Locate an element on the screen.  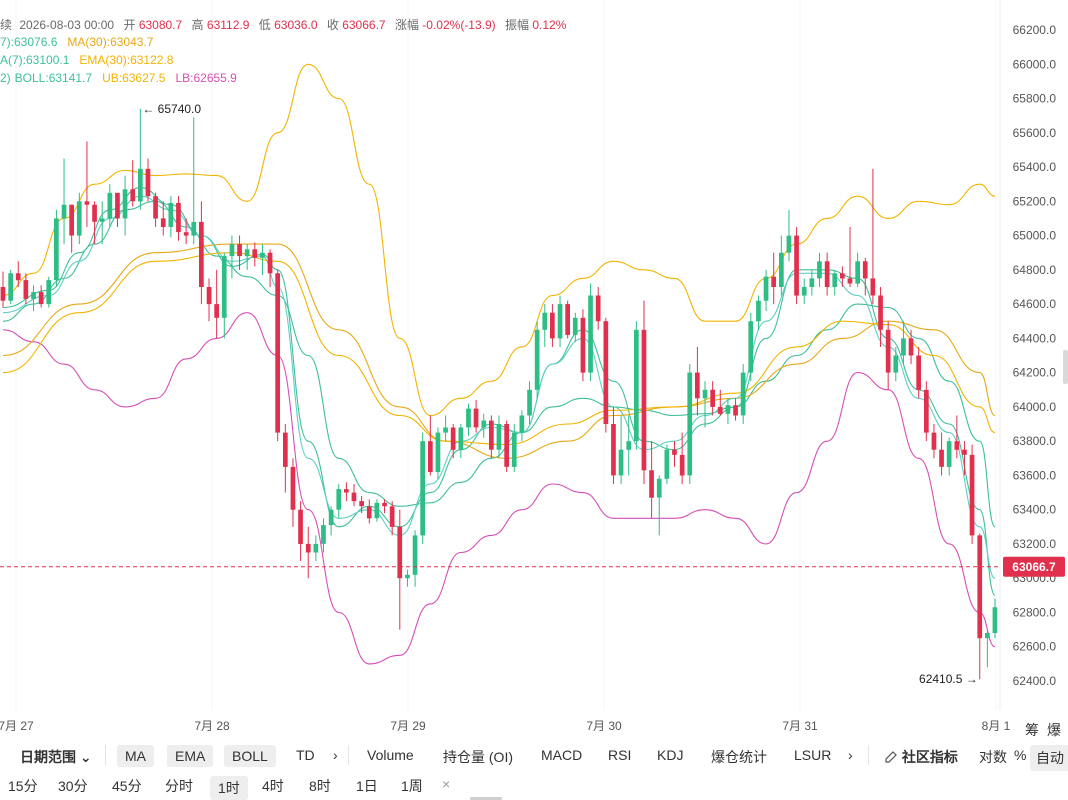
kdj-toggle: KDJ is located at coordinates (670, 755).